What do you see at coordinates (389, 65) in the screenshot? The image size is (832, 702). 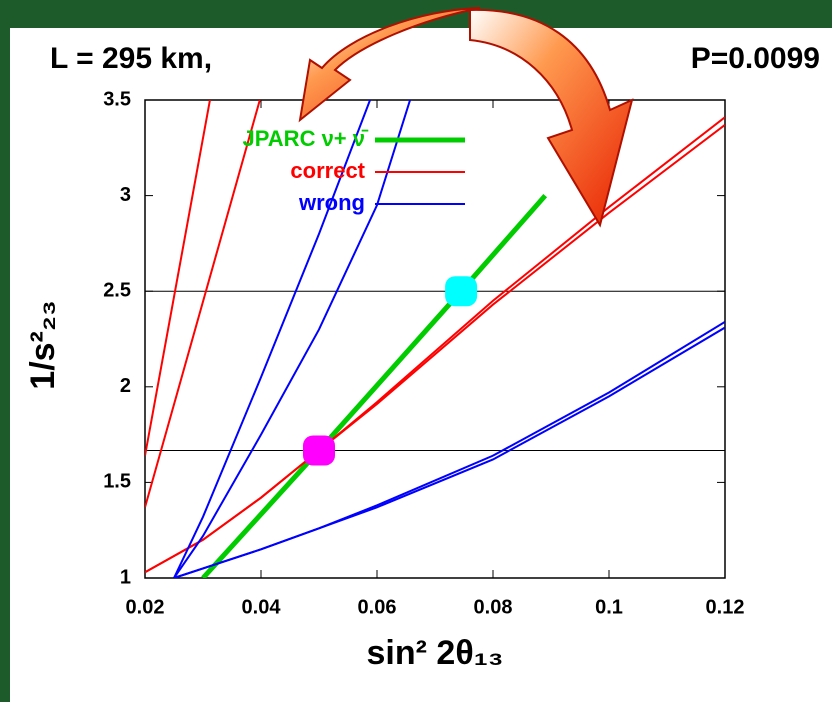 I see `arrow-left` at bounding box center [389, 65].